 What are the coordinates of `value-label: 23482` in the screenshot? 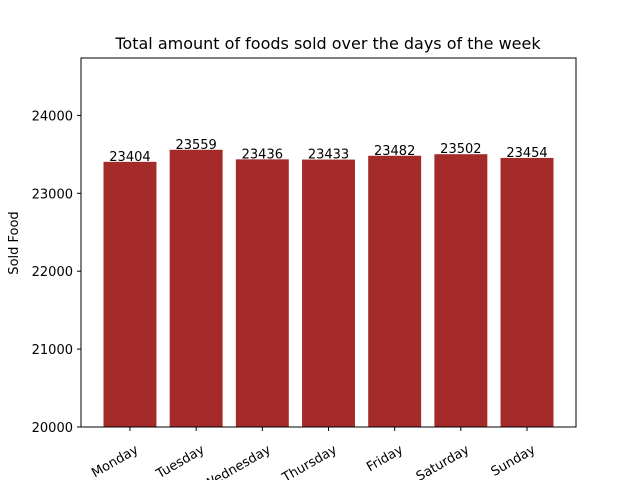 It's located at (394, 151).